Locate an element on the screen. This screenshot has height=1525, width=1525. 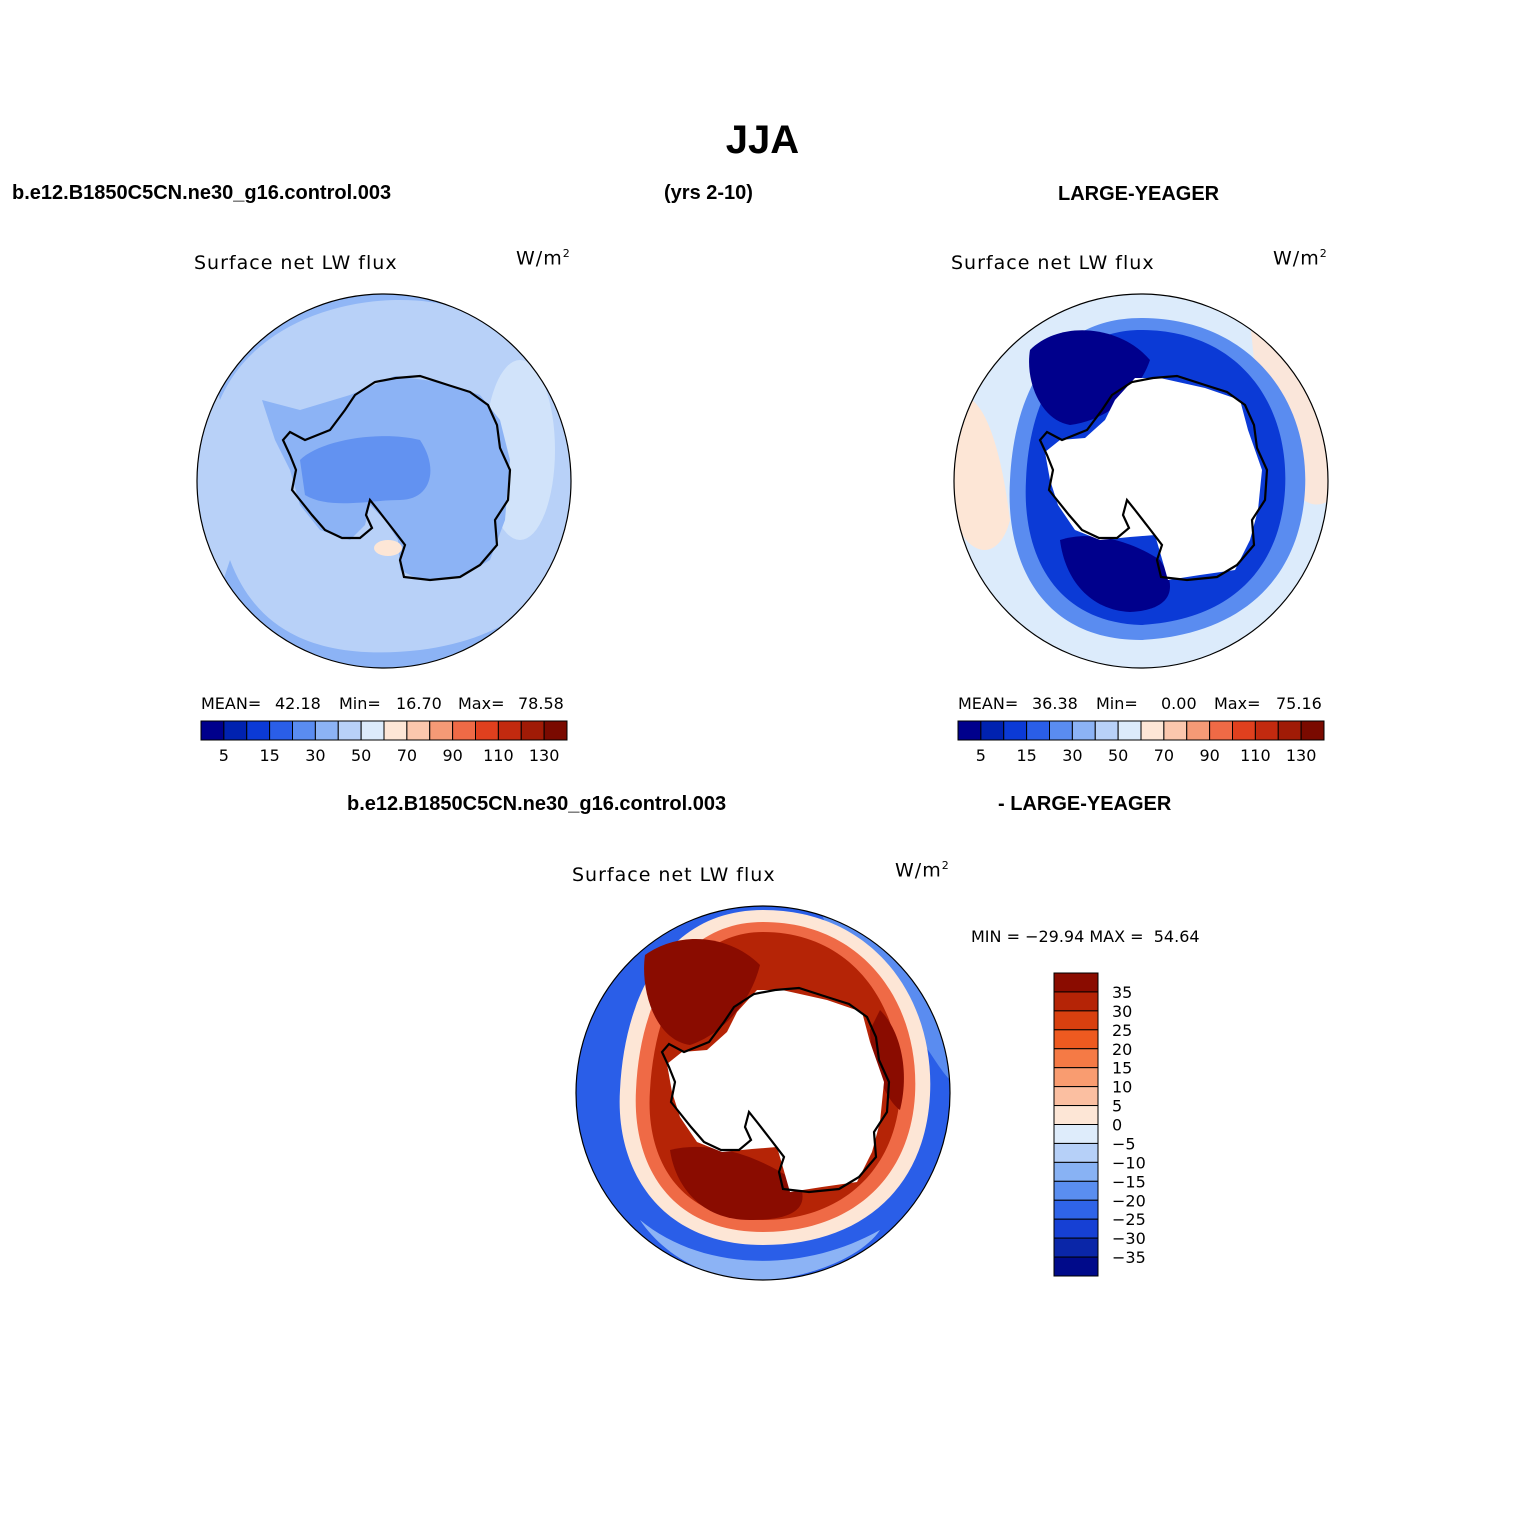
colorbar-panel1-tick-label: 70 is located at coordinates (407, 755).